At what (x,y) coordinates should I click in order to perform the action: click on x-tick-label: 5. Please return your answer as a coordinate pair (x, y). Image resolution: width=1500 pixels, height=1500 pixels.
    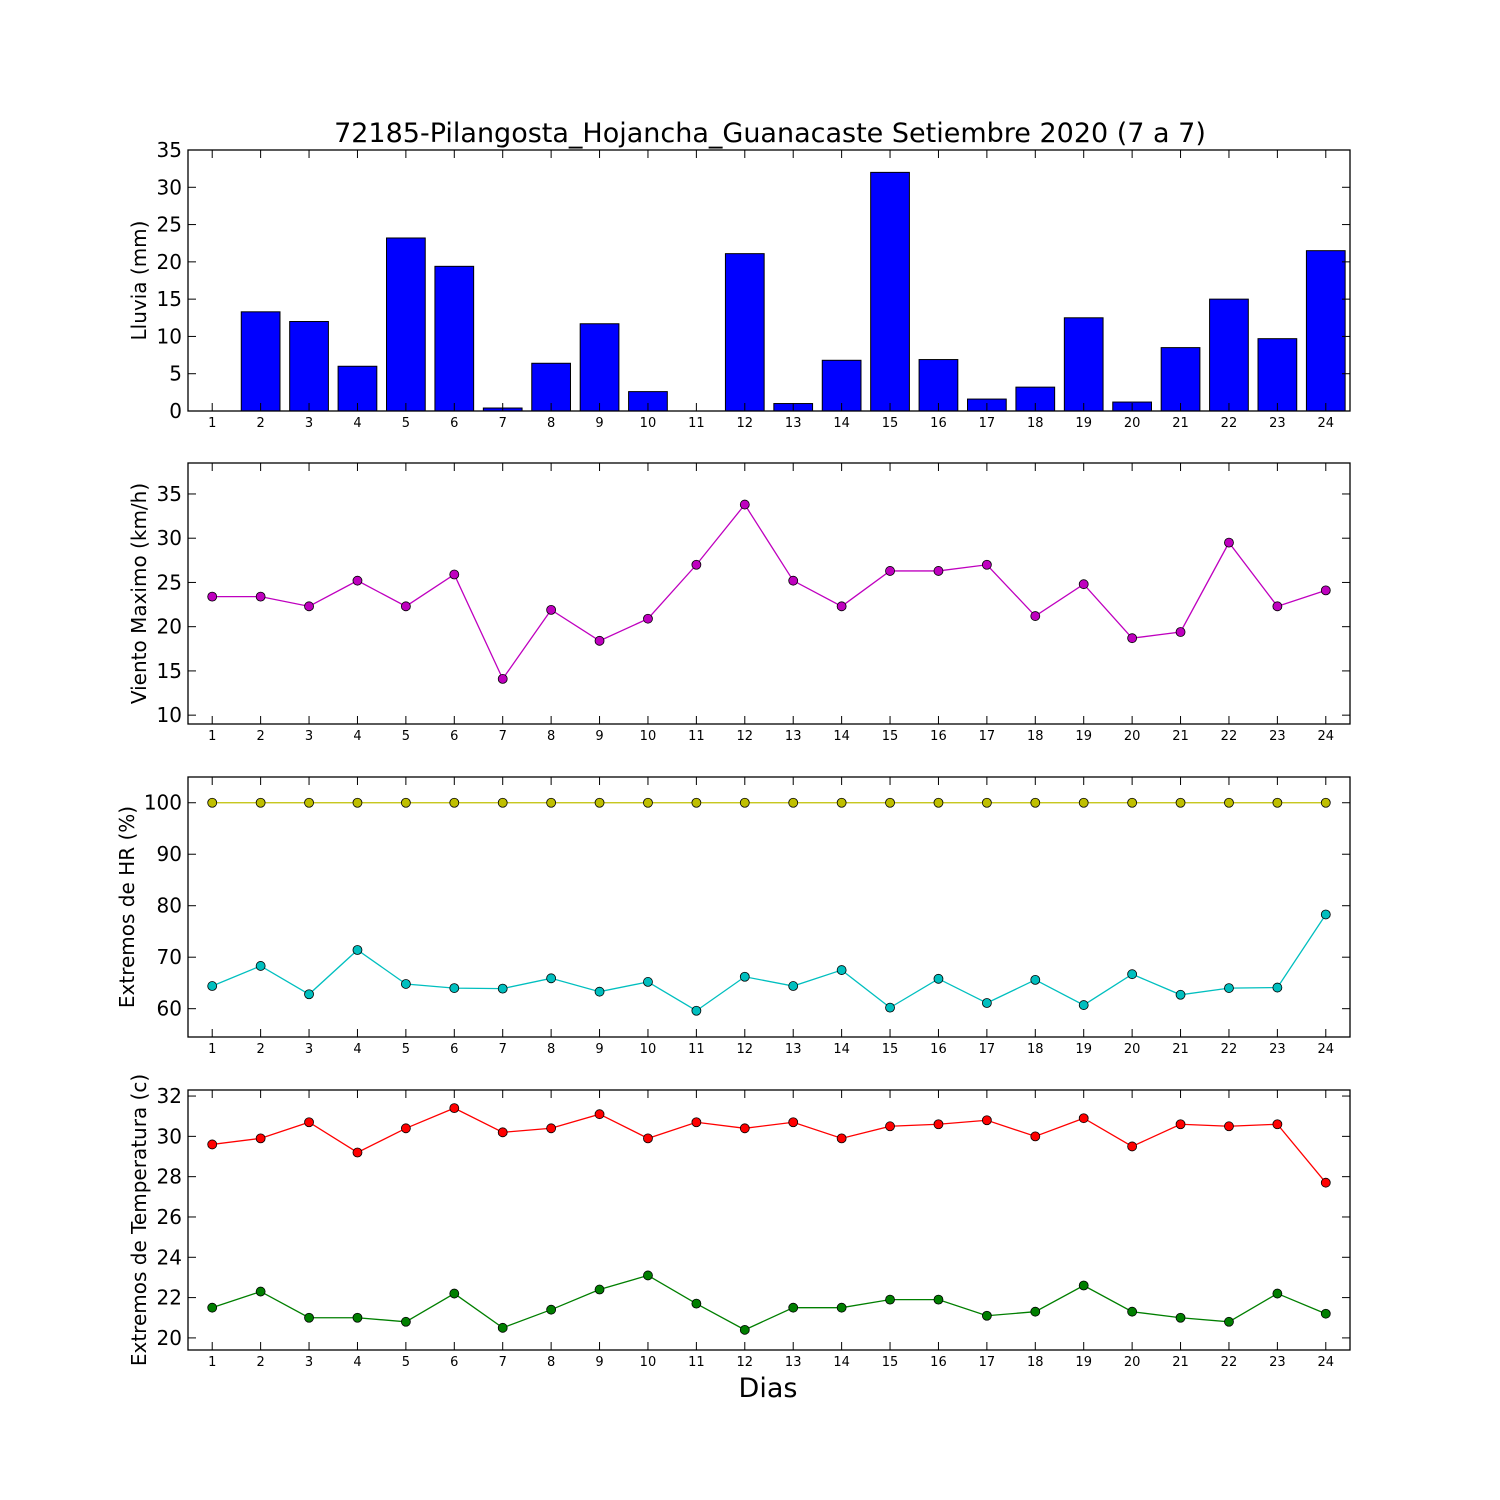
    Looking at the image, I should click on (406, 423).